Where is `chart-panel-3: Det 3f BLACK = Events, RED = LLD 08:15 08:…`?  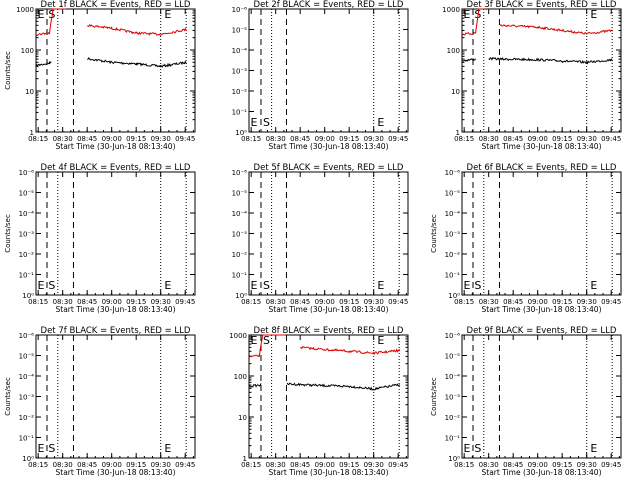
chart-panel-3: Det 3f BLACK = Events, RED = LLD 08:15 08:… is located at coordinates (532, 75).